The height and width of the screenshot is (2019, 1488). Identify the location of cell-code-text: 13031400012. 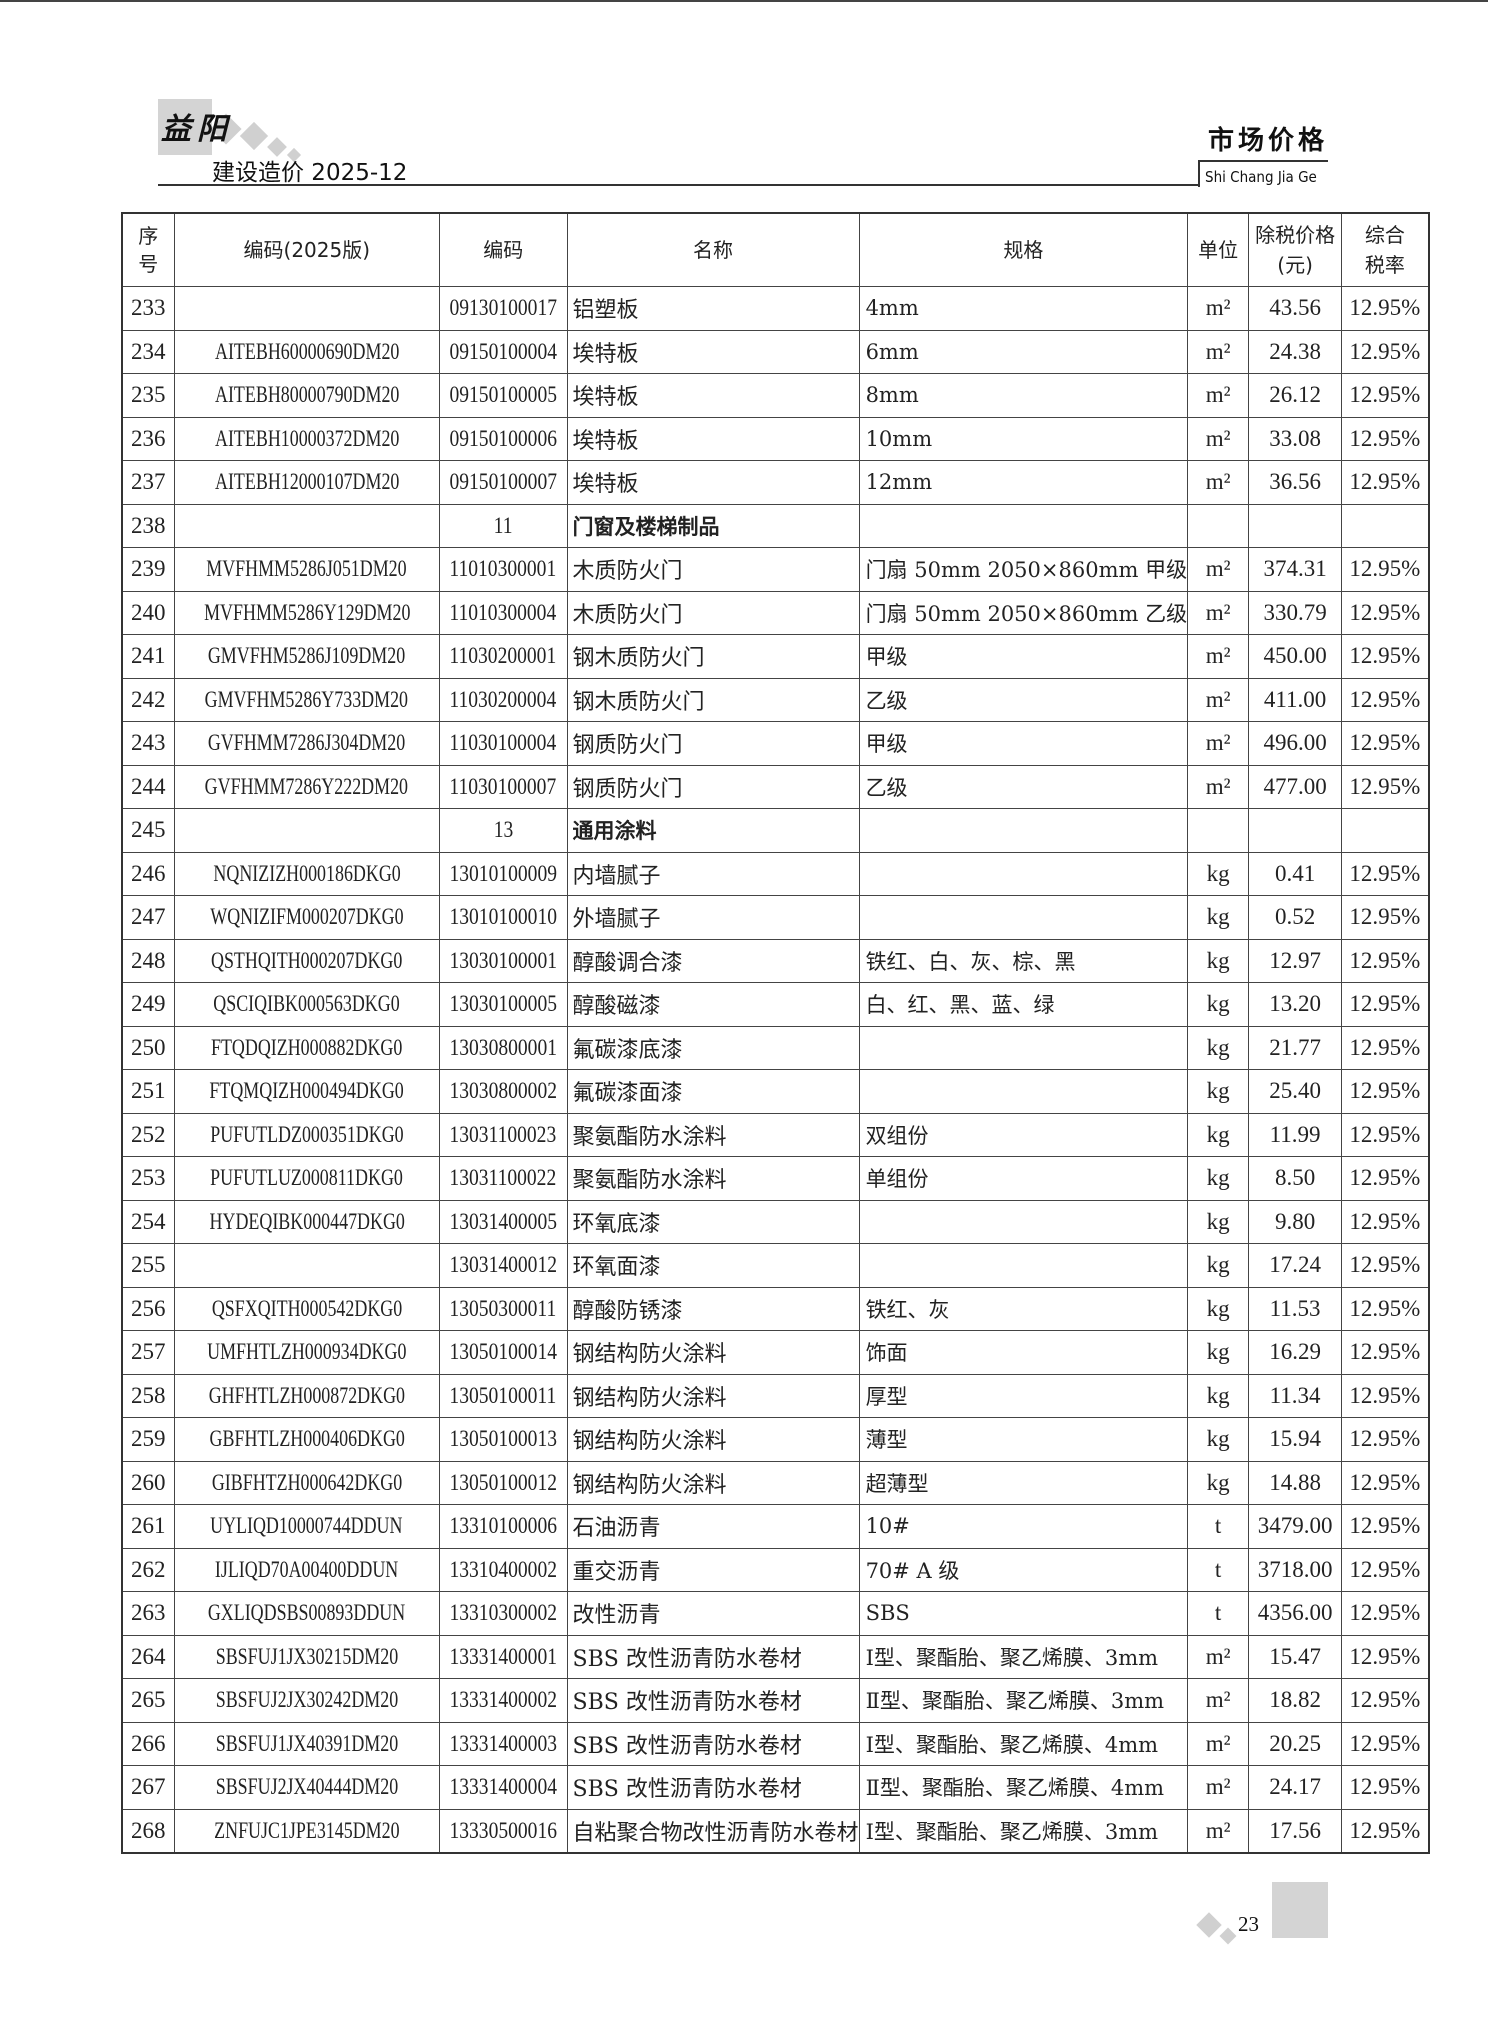
(503, 1265).